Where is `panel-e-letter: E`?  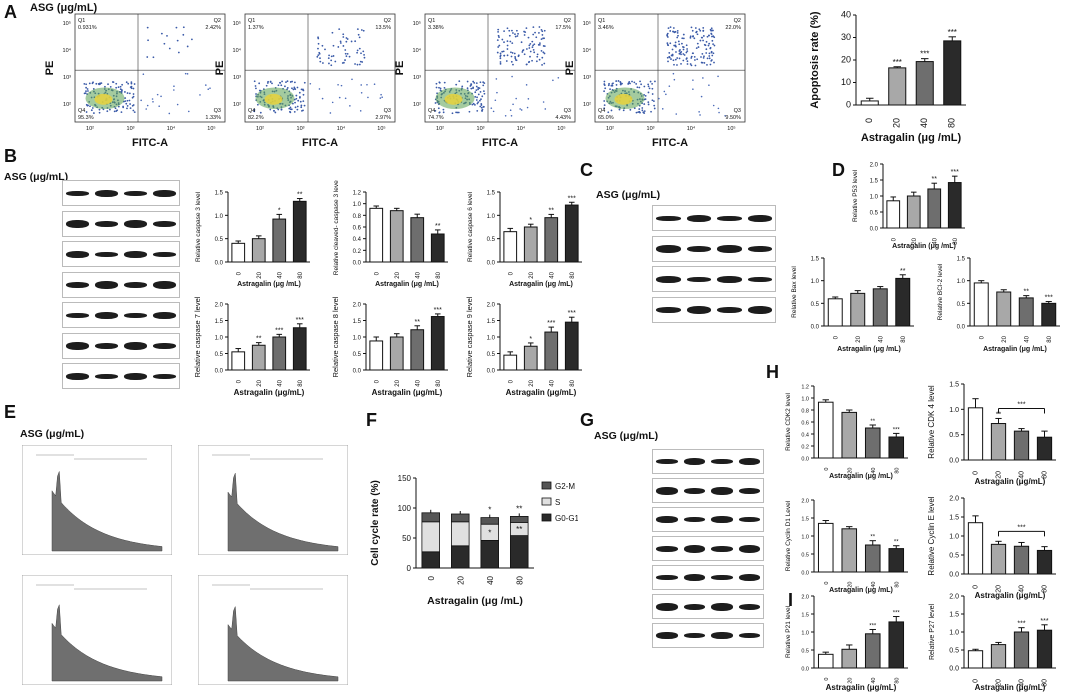 panel-e-letter: E is located at coordinates (10, 412).